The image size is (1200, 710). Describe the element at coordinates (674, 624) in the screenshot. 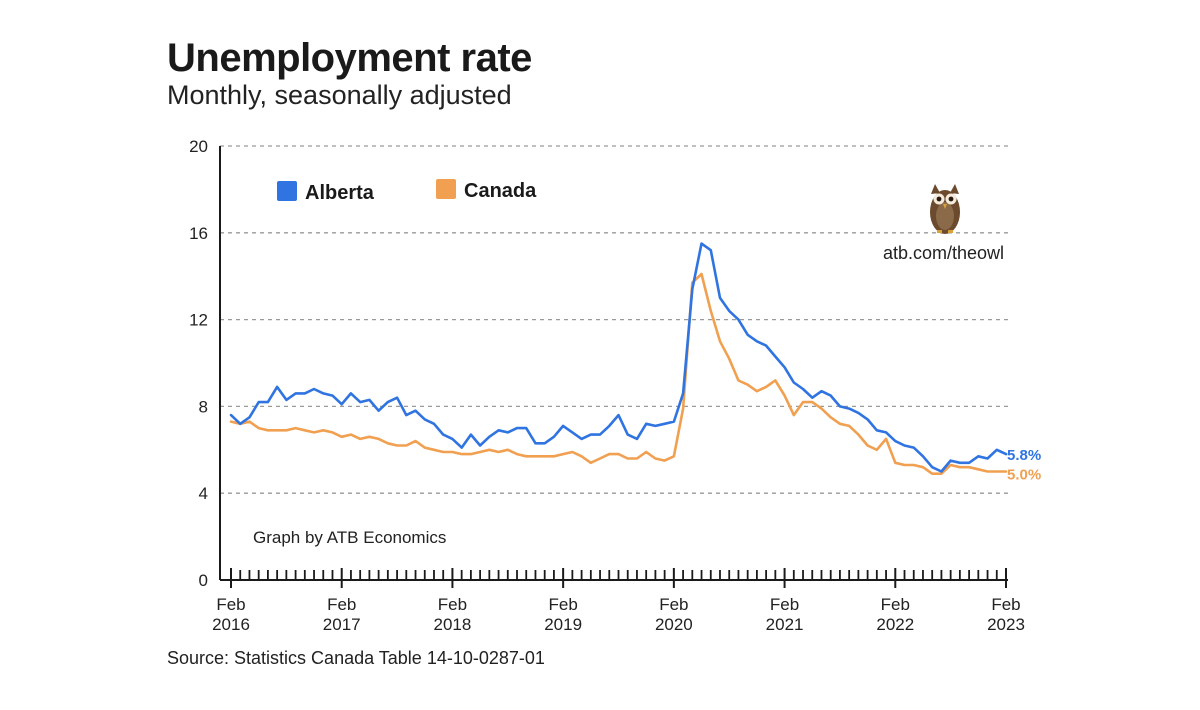

I see `x-tick-label-year: 2020` at that location.